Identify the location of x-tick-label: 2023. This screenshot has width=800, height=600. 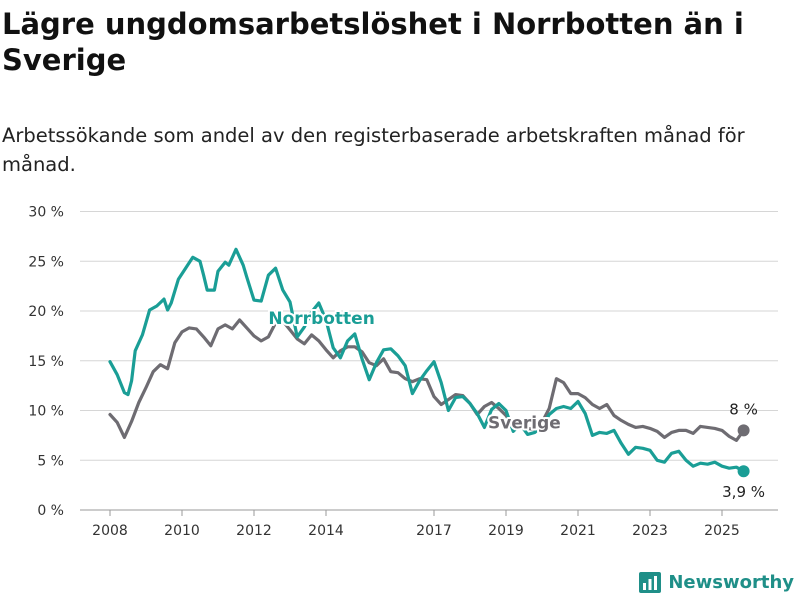
(650, 531).